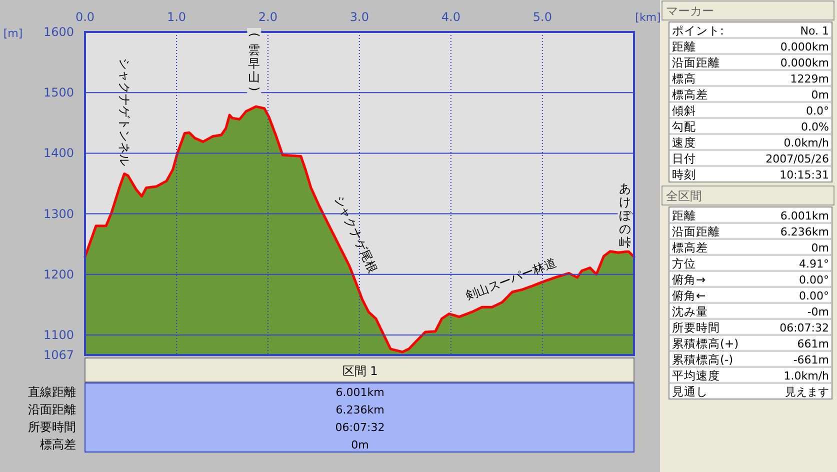 The image size is (837, 472). What do you see at coordinates (176, 17) in the screenshot?
I see `x-tick-label: 1.0` at bounding box center [176, 17].